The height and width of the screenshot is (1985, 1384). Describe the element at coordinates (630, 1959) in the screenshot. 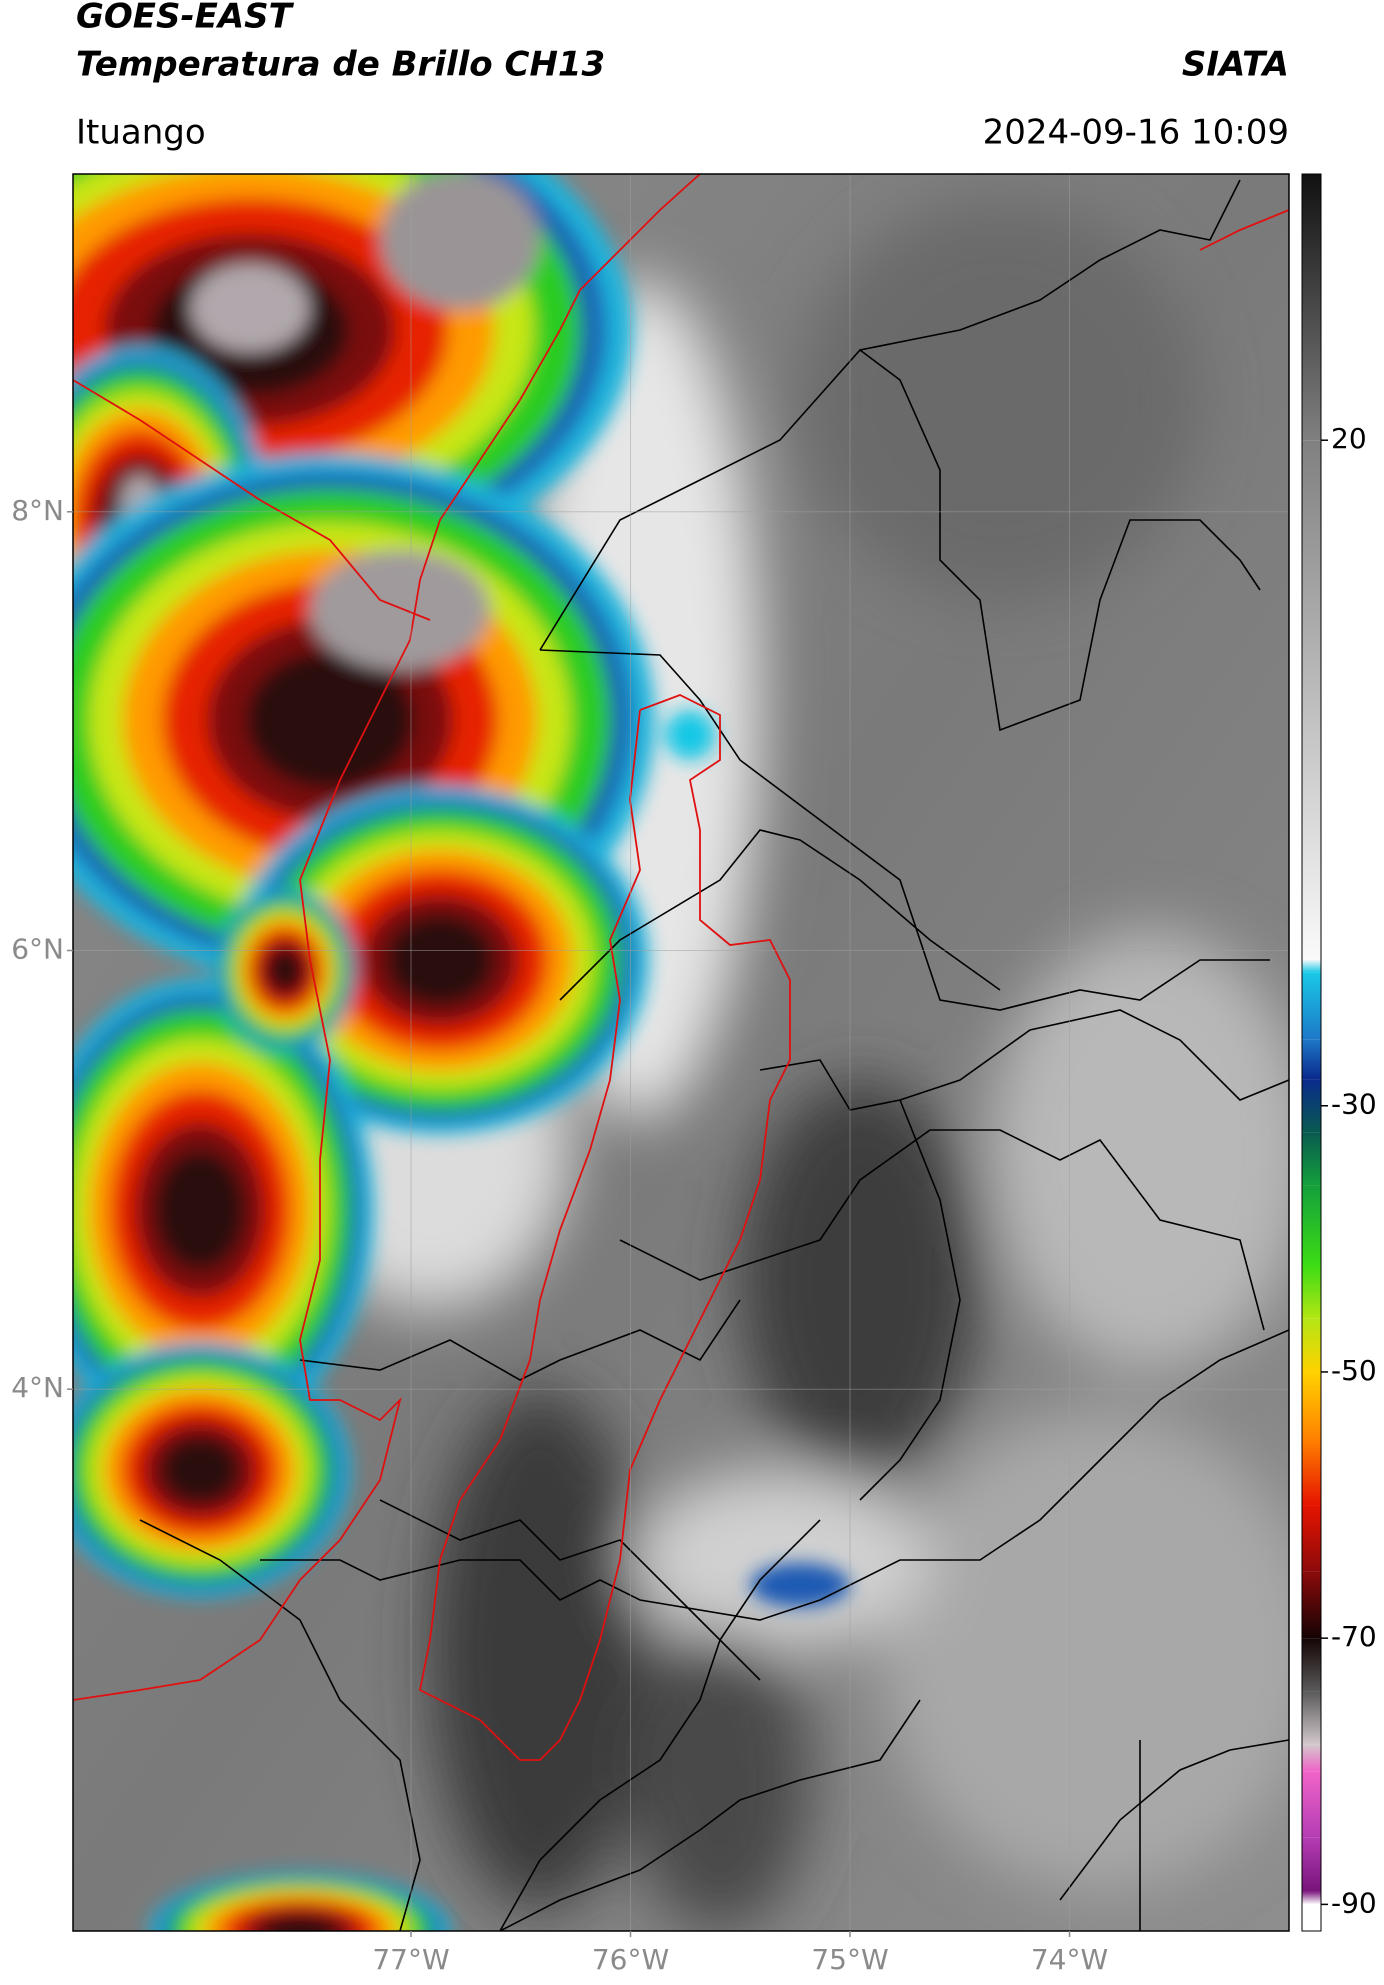

I see `x-tick-label: 76°W` at that location.